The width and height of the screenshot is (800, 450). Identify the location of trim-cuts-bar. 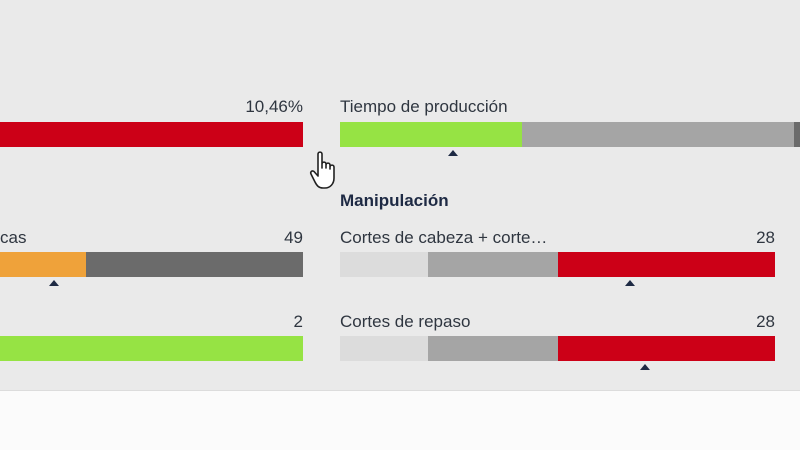
(557, 348).